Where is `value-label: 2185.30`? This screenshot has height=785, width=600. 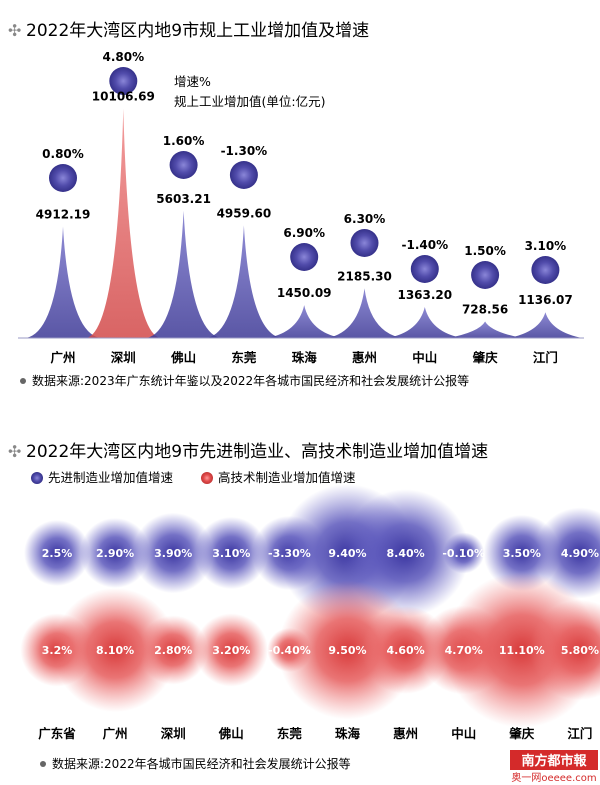
value-label: 2185.30 is located at coordinates (364, 276).